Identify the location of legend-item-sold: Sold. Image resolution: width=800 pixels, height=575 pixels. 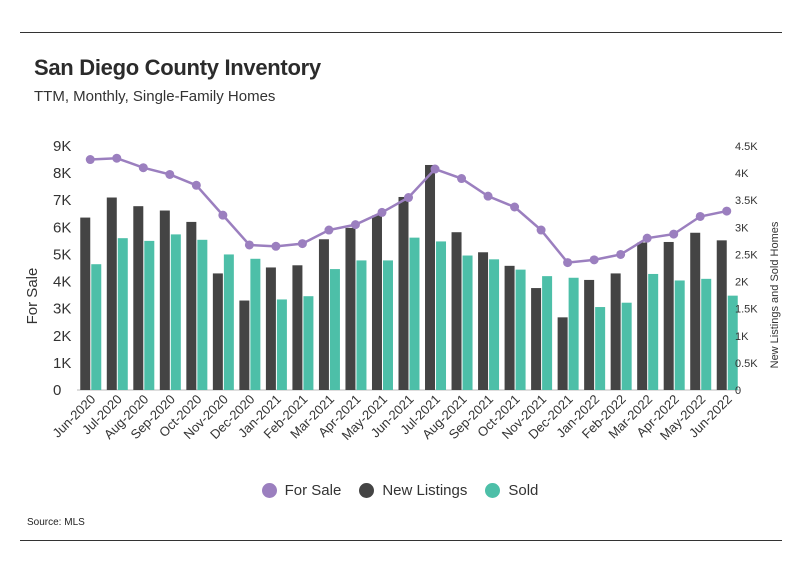
(511, 490).